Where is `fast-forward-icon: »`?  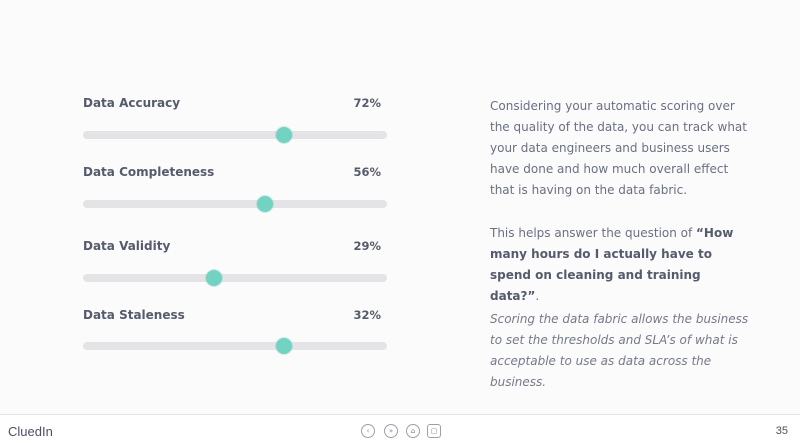
fast-forward-icon: » is located at coordinates (391, 431).